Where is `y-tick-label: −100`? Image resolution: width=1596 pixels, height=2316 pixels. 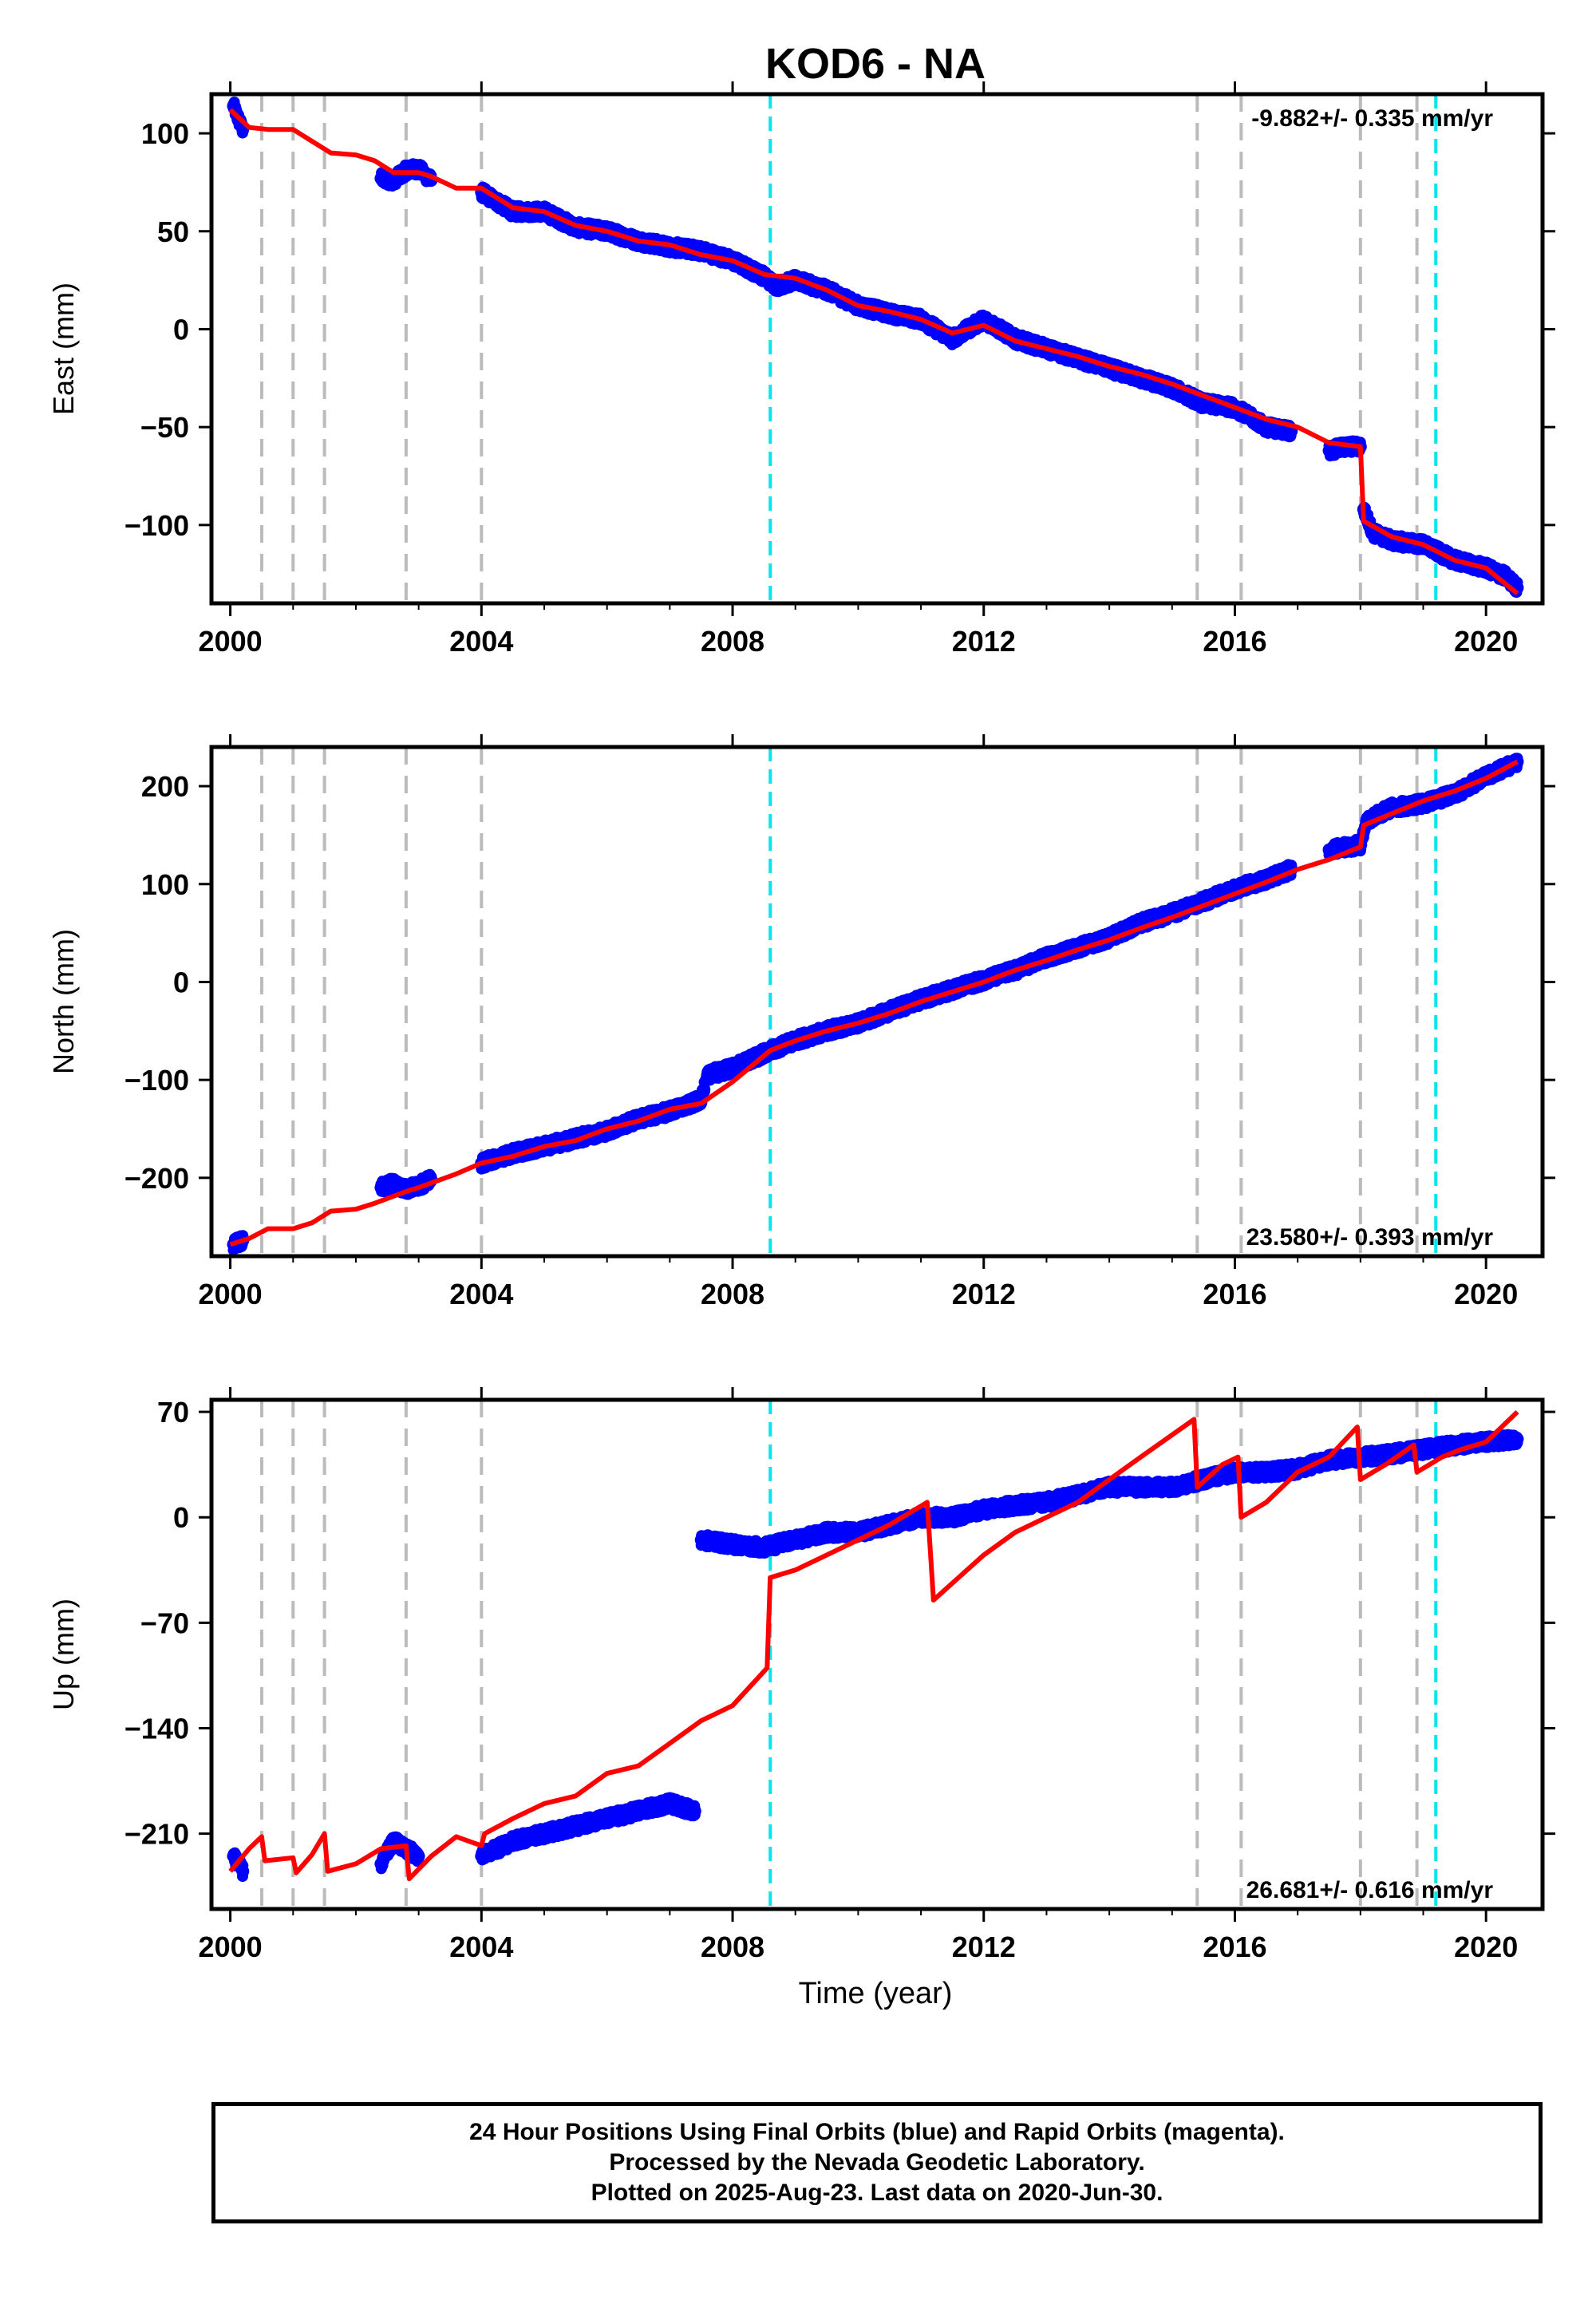 y-tick-label: −100 is located at coordinates (156, 525).